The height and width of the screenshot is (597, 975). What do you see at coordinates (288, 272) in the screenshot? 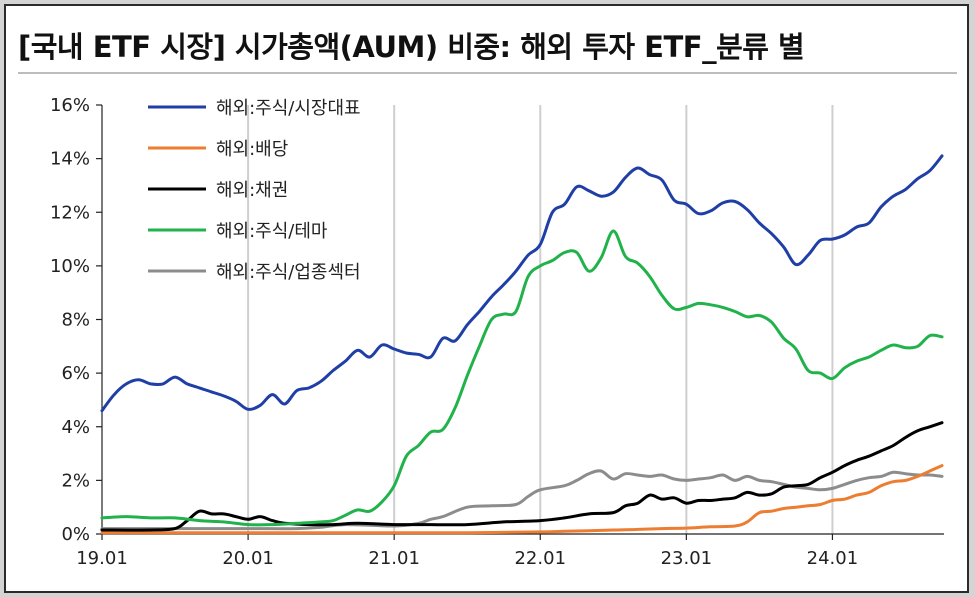
I see `legend-label-4: 해외:주식/업종섹터` at bounding box center [288, 272].